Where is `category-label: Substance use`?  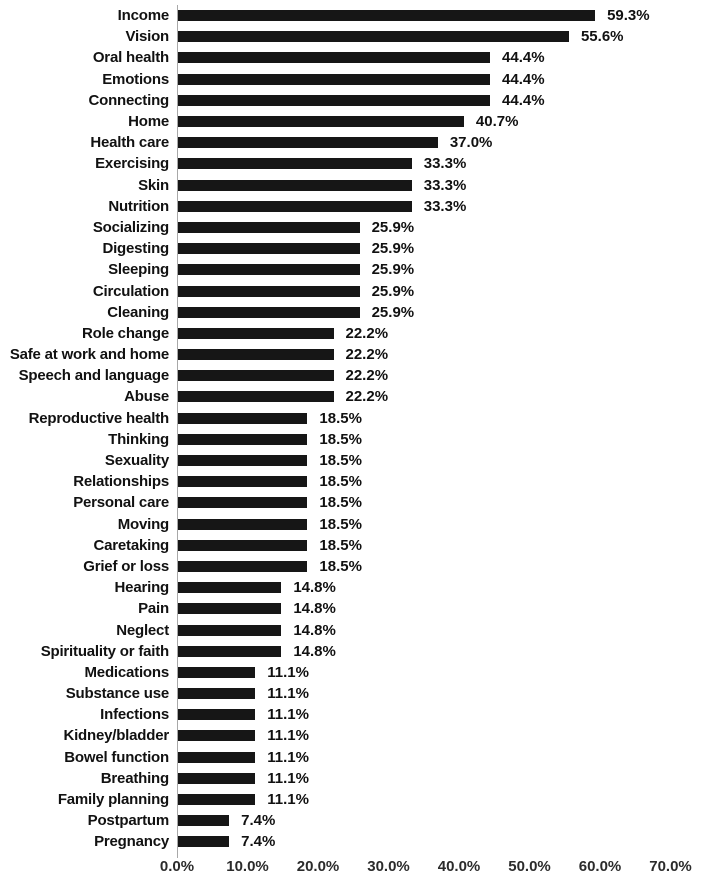 category-label: Substance use is located at coordinates (117, 694).